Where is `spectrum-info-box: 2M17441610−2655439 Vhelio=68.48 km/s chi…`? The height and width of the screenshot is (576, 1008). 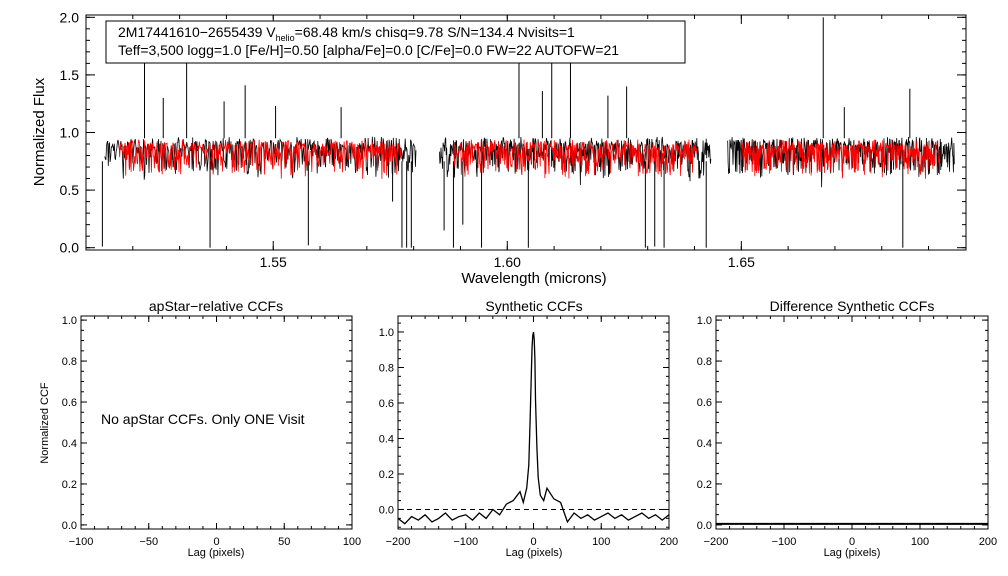
spectrum-info-box: 2M17441610−2655439 Vhelio=68.48 km/s chi… is located at coordinates (395, 42).